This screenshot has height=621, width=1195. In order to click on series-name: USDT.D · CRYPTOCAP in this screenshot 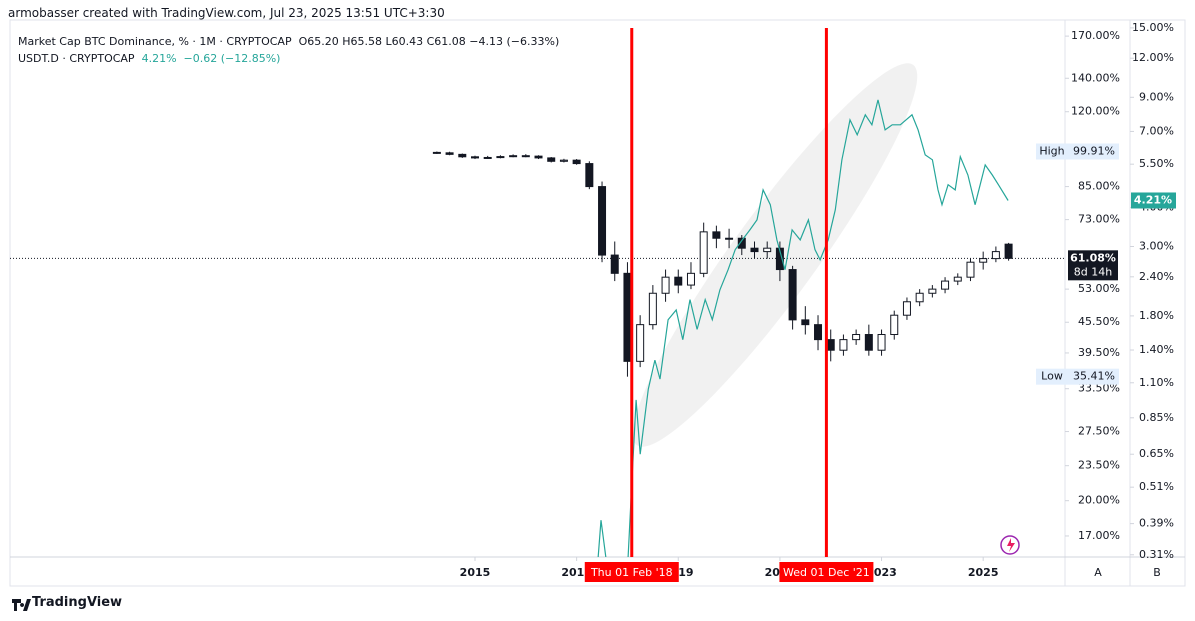, I will do `click(76, 58)`.